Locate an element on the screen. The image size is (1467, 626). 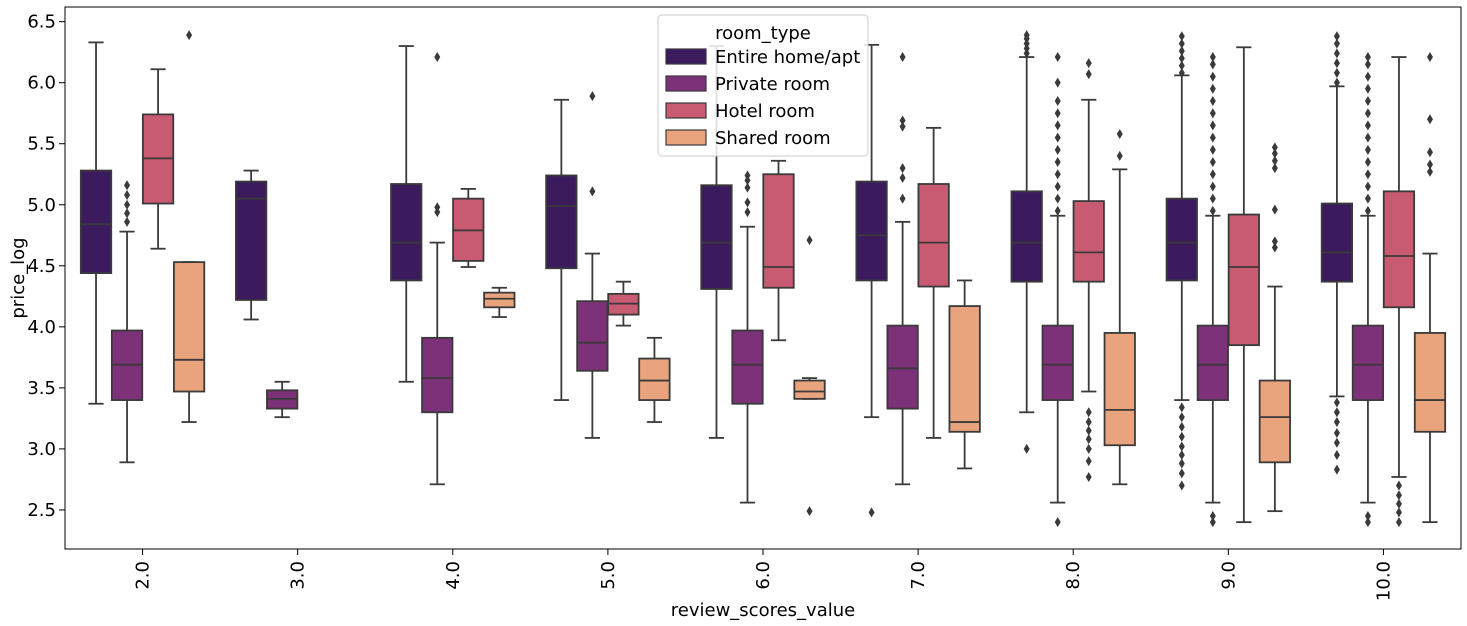
y-tick-label: 5.5 is located at coordinates (41, 144).